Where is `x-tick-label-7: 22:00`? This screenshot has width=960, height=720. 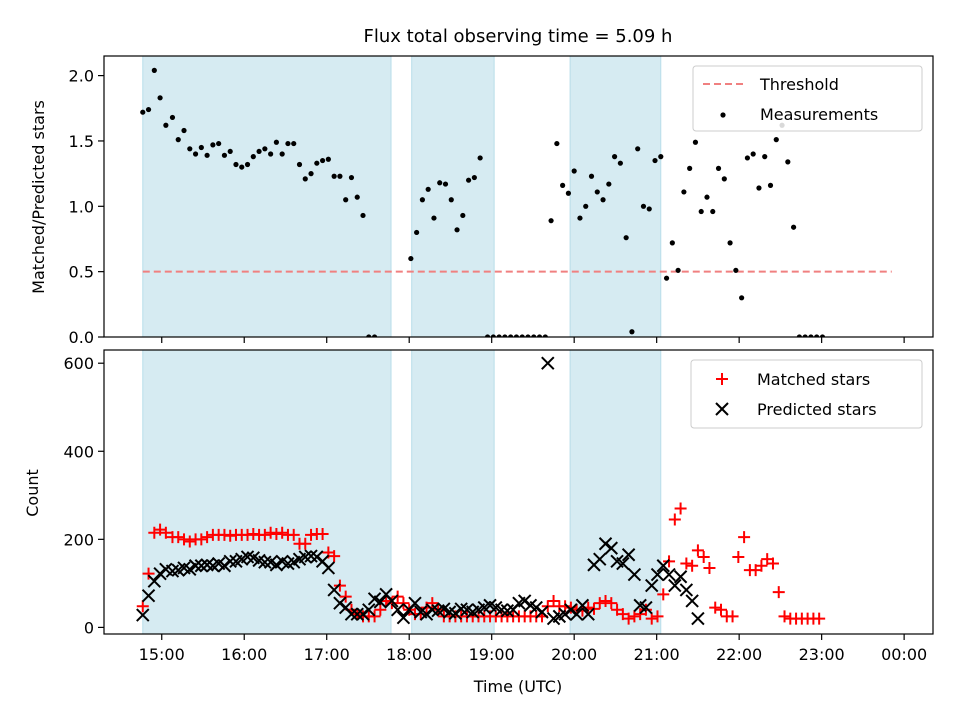 x-tick-label-7: 22:00 is located at coordinates (739, 654).